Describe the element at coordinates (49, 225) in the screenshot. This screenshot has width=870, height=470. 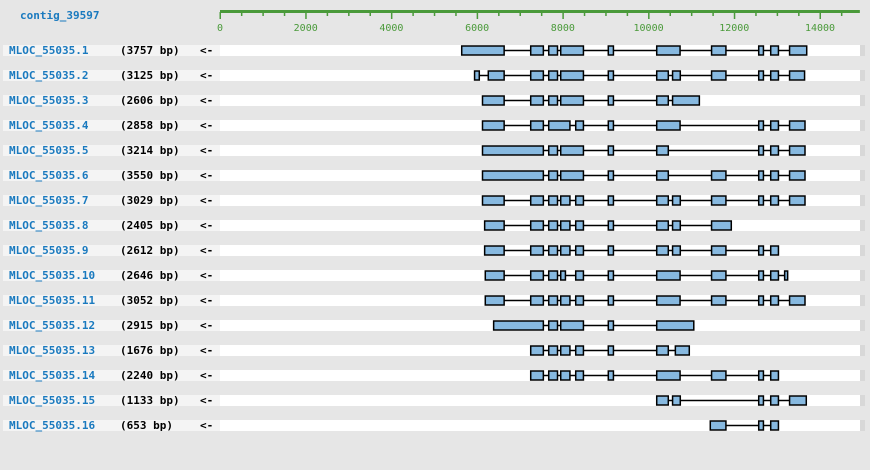
I see `transcript-link: MLOC_55035.8` at that location.